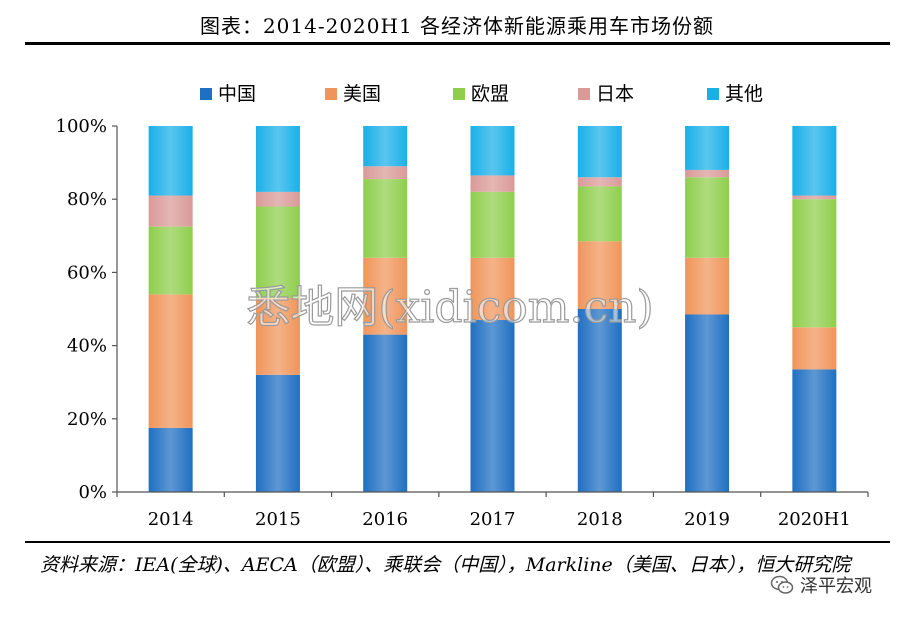 Image resolution: width=914 pixels, height=623 pixels. Describe the element at coordinates (493, 519) in the screenshot. I see `x-tick-label: 2017` at that location.